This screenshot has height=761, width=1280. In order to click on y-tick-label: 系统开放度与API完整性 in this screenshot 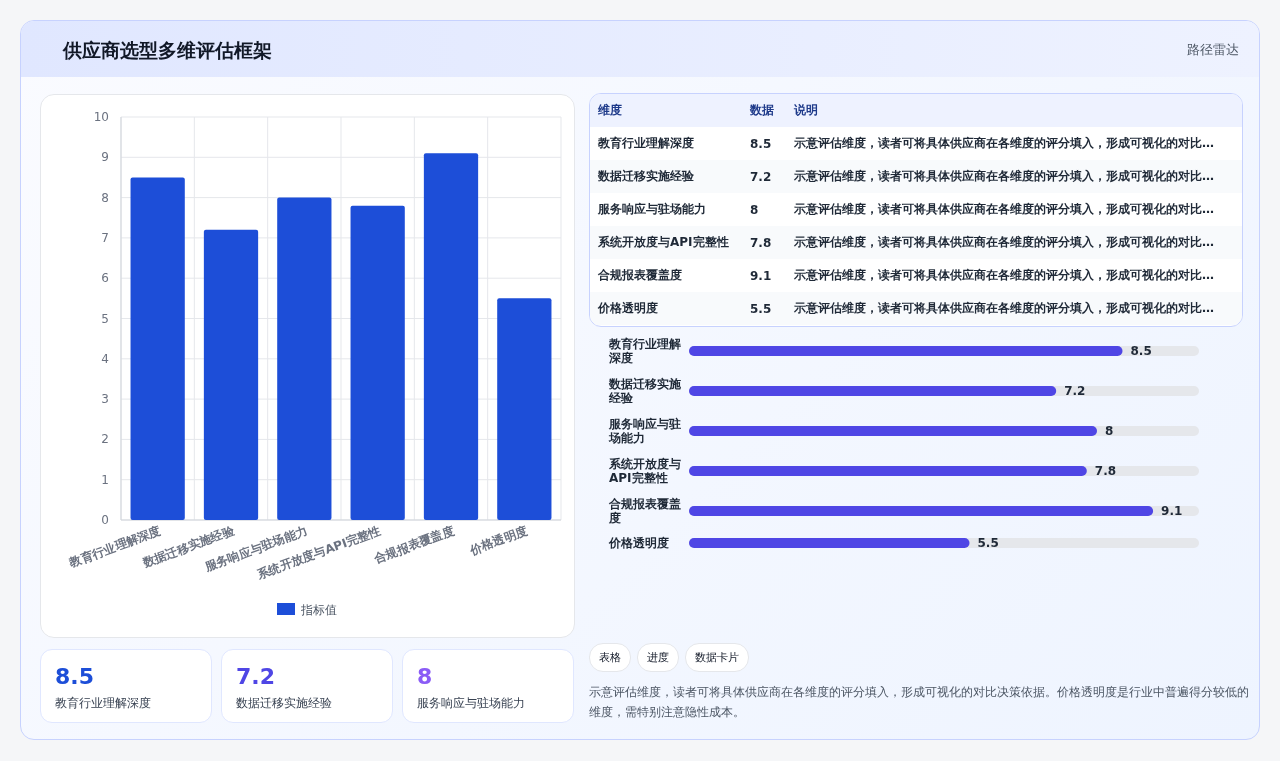, I will do `click(644, 471)`.